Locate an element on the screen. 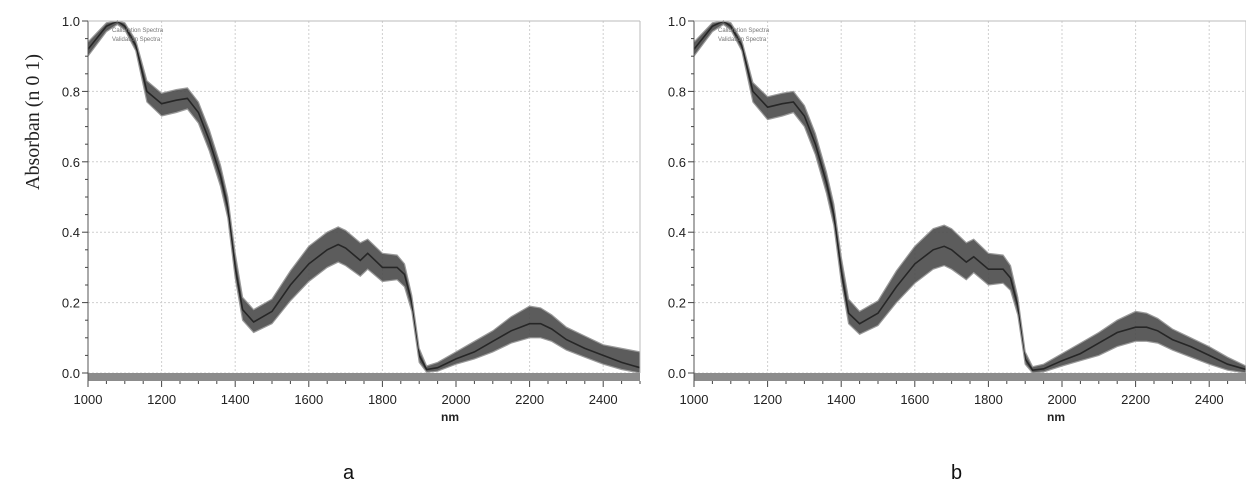  panel-label-b: b is located at coordinates (957, 473).